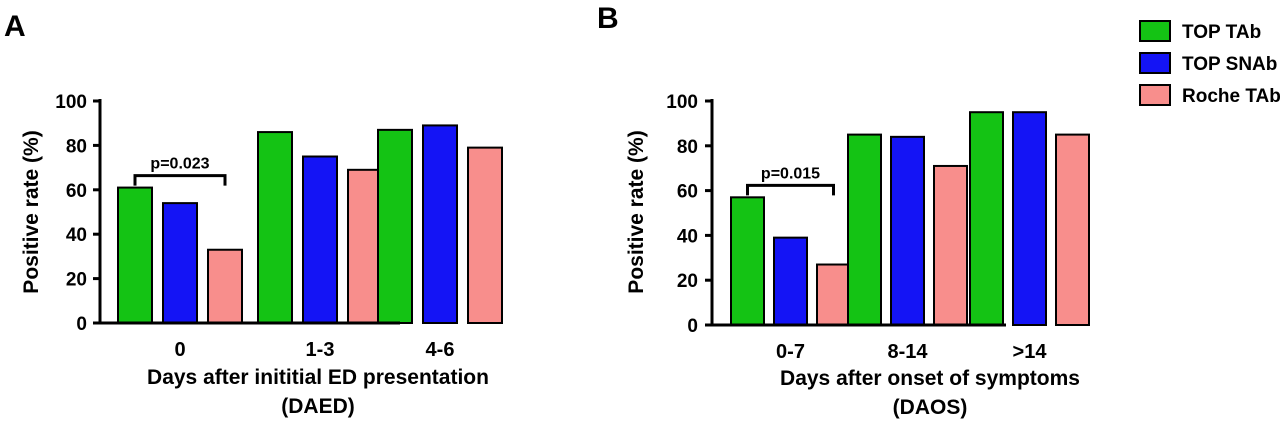 The image size is (1280, 423). Describe the element at coordinates (687, 192) in the screenshot. I see `panel-b-y-tick-label-60: 60` at that location.